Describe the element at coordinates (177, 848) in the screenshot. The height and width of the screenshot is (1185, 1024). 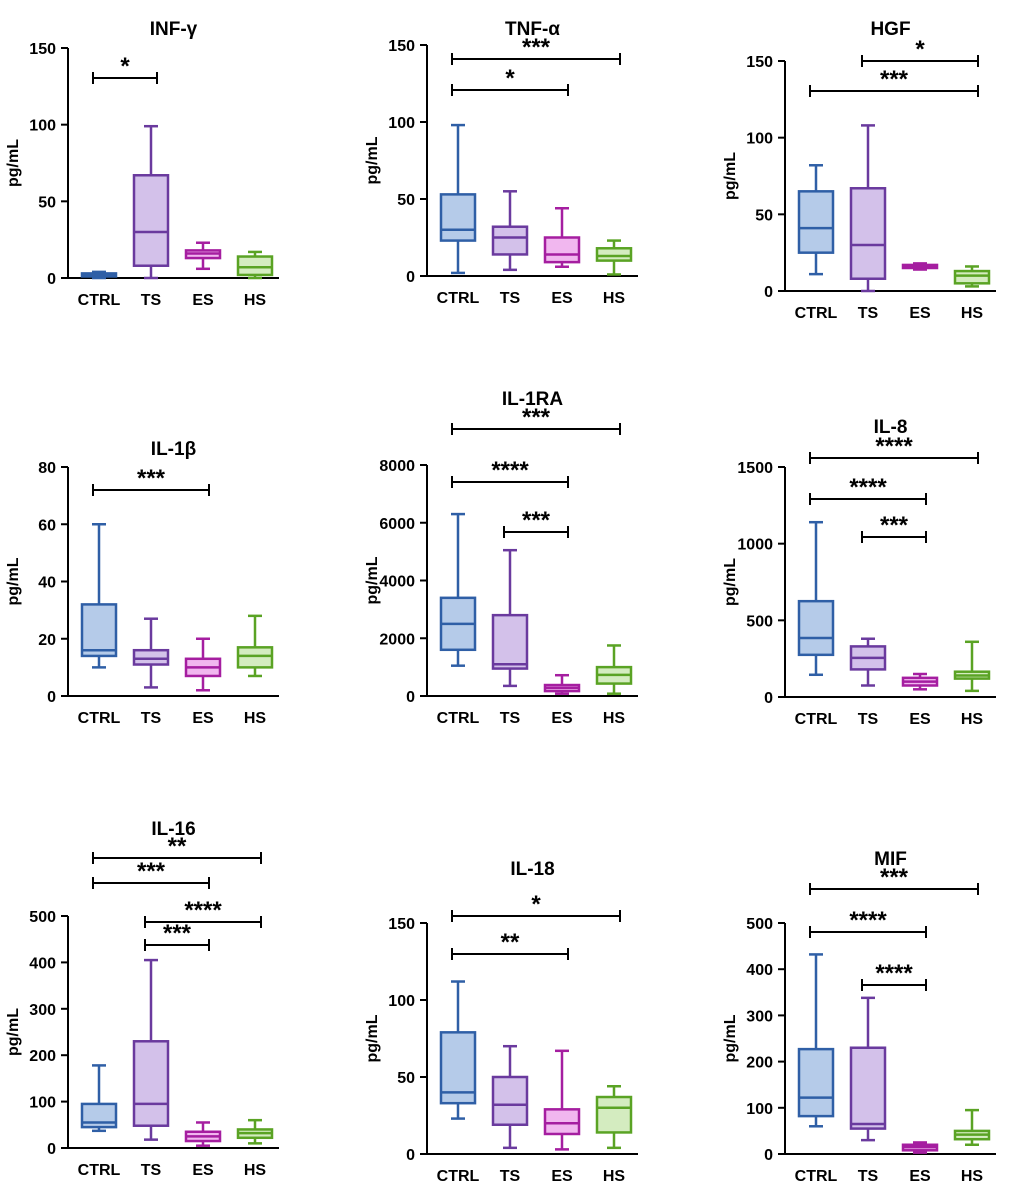
I see `significance-bracket: **` at that location.